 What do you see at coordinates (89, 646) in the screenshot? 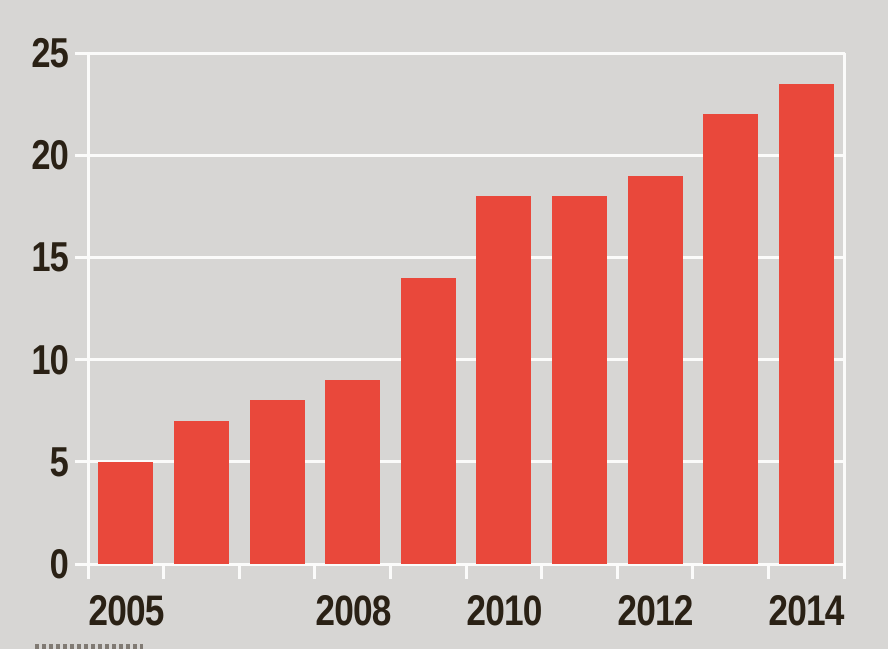
I see `clipped-caption-text` at bounding box center [89, 646].